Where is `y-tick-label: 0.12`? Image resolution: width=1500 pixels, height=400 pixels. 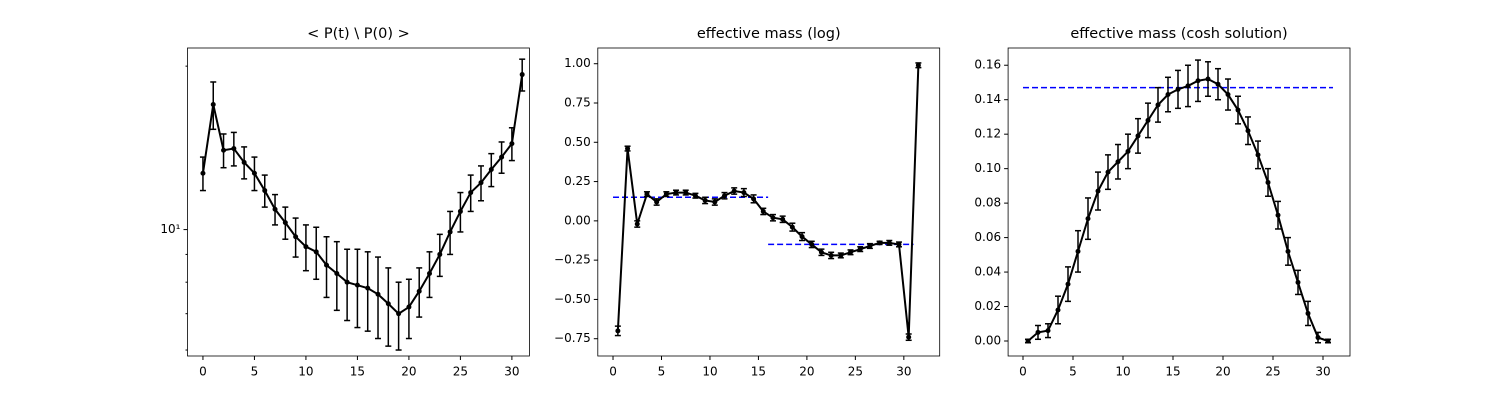 y-tick-label: 0.12 is located at coordinates (987, 134).